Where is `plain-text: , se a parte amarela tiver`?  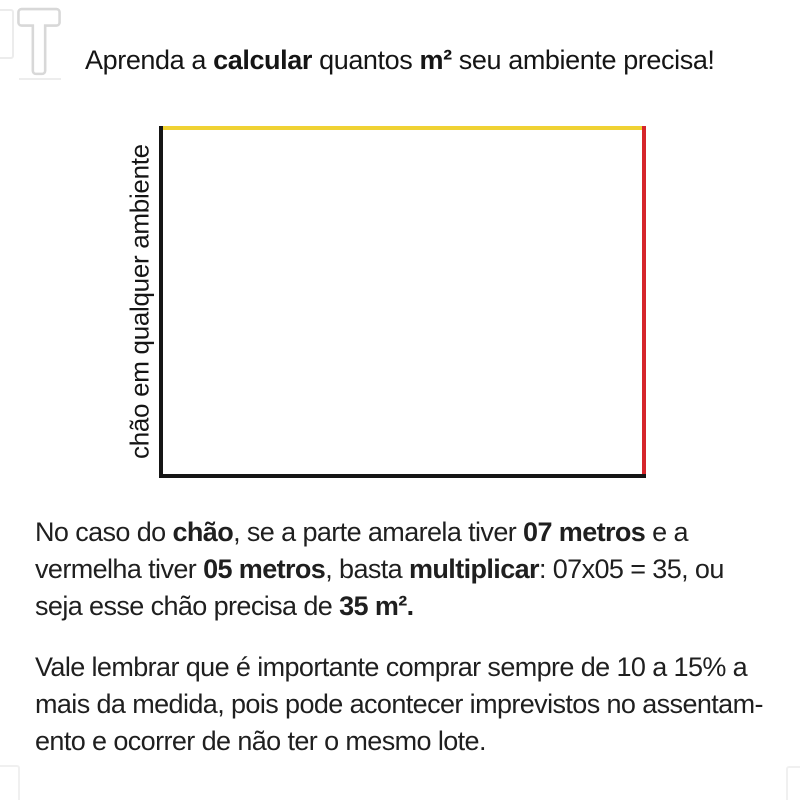
plain-text: , se a parte amarela tiver is located at coordinates (378, 532).